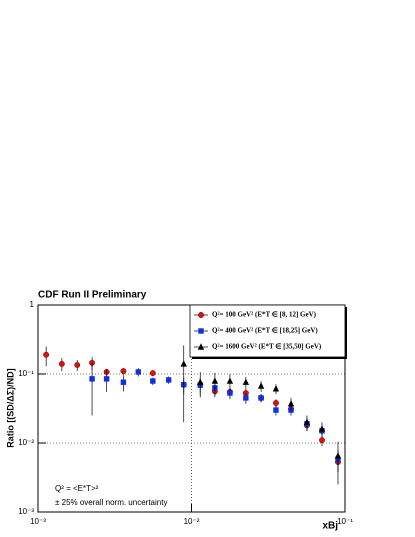 The height and width of the screenshot is (537, 415). What do you see at coordinates (38, 521) in the screenshot?
I see `x-tick-label: 10⁻³` at bounding box center [38, 521].